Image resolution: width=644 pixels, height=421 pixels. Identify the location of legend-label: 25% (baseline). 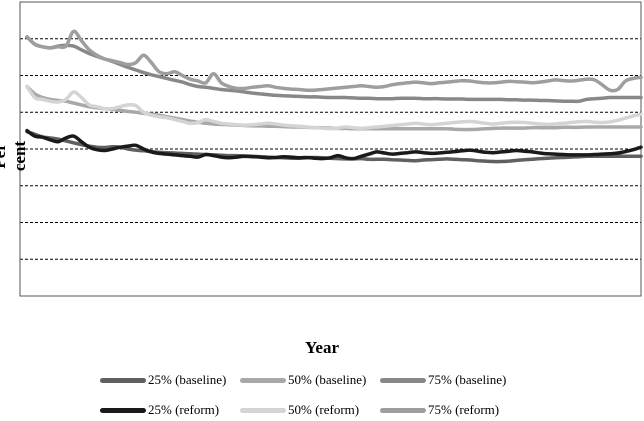
(187, 379).